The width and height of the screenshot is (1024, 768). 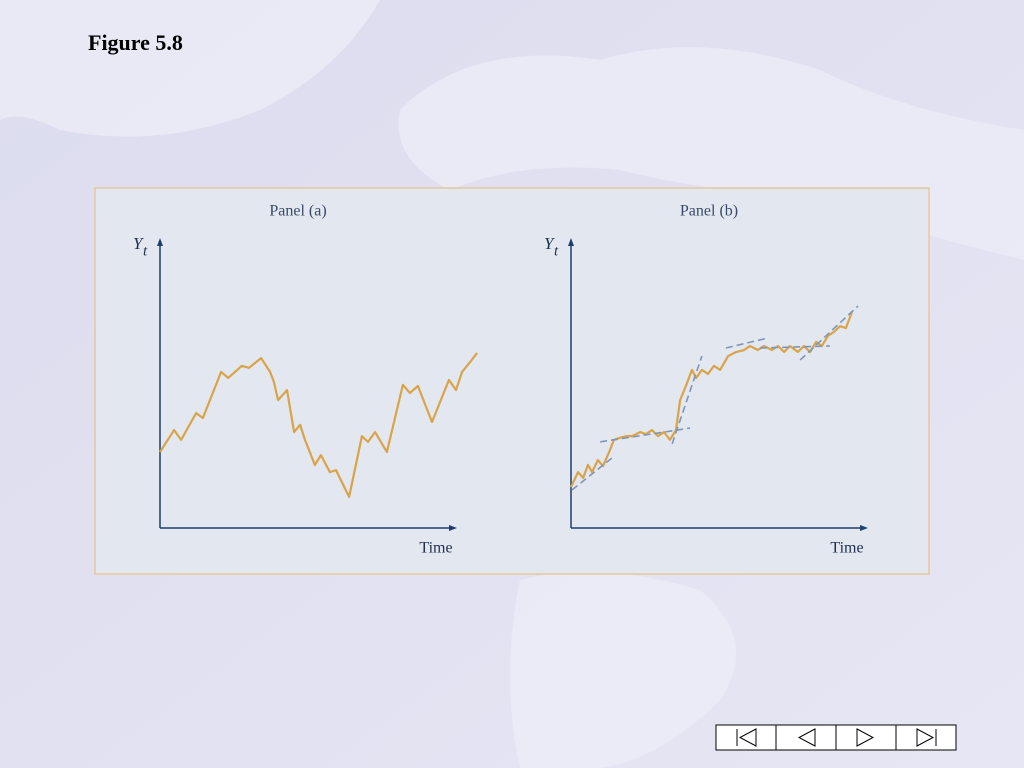 I want to click on panel-title: Panel (b), so click(x=709, y=211).